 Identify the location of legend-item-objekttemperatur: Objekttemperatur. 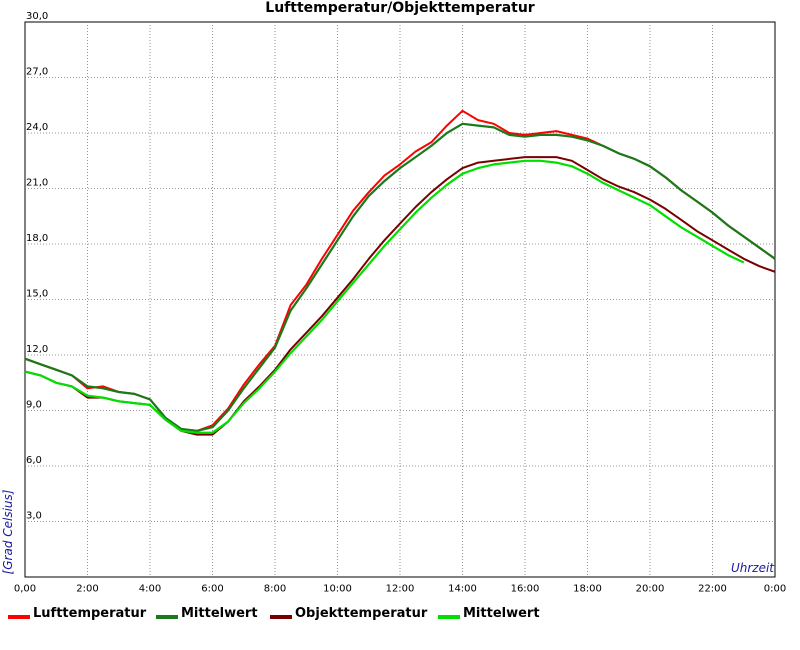
(348, 613).